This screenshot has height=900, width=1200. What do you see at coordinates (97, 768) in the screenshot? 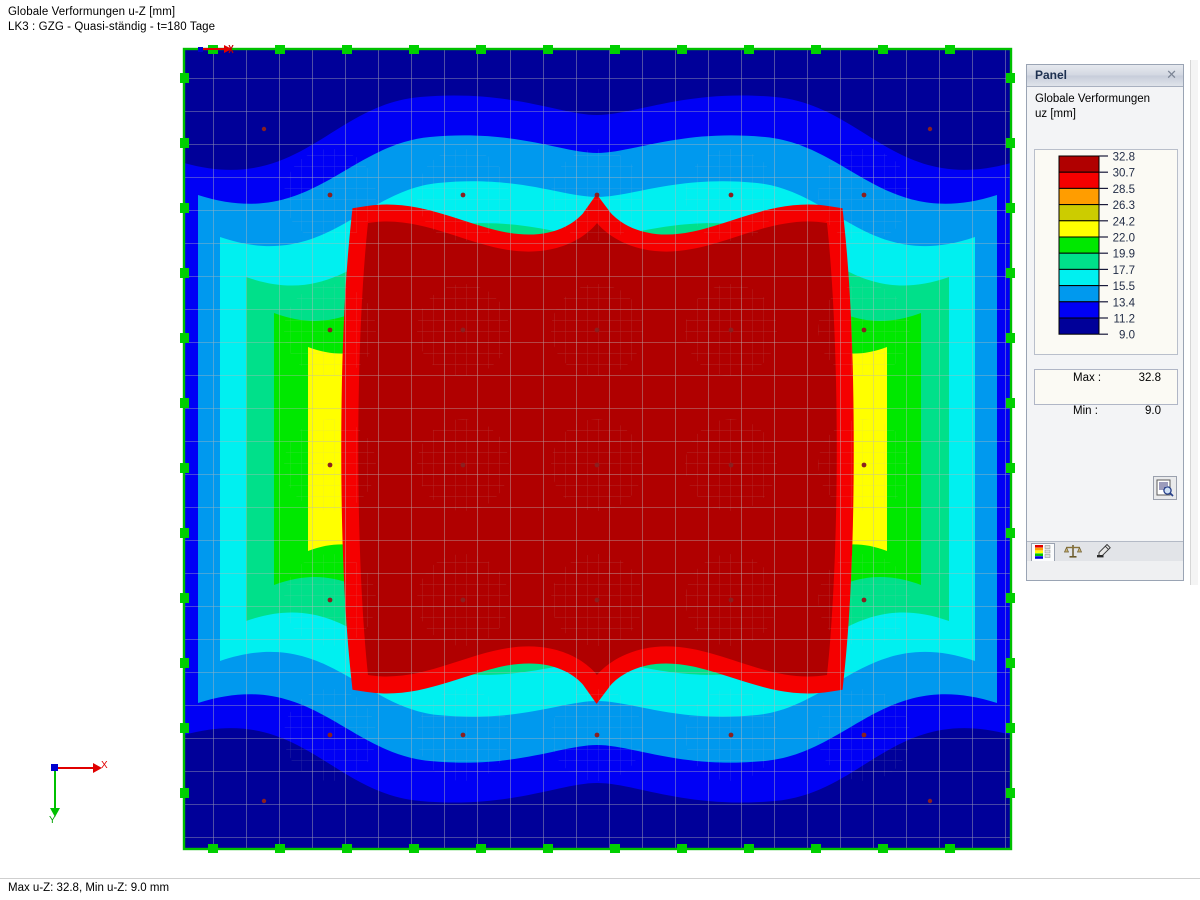
I see `x-axis-arrow-icon` at bounding box center [97, 768].